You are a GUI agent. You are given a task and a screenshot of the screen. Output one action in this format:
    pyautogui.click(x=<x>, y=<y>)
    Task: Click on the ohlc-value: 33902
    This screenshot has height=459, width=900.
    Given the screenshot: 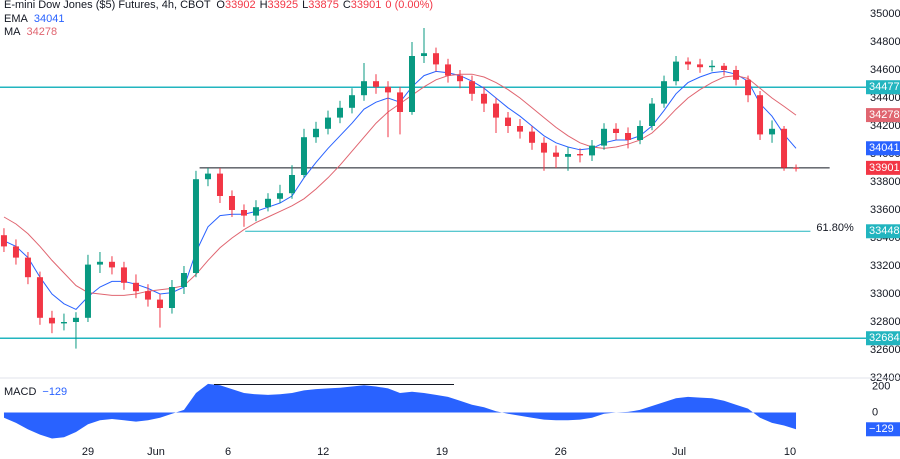 What is the action you would take?
    pyautogui.click(x=240, y=5)
    